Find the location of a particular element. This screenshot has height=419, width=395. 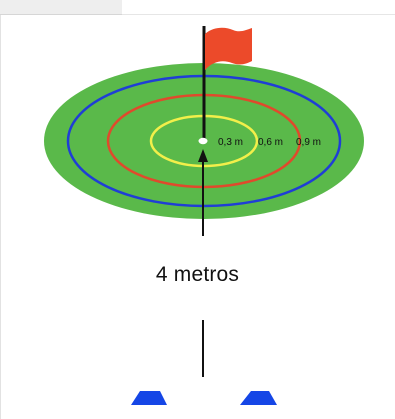

ring-label-0-3m: 0,3 m is located at coordinates (230, 142).